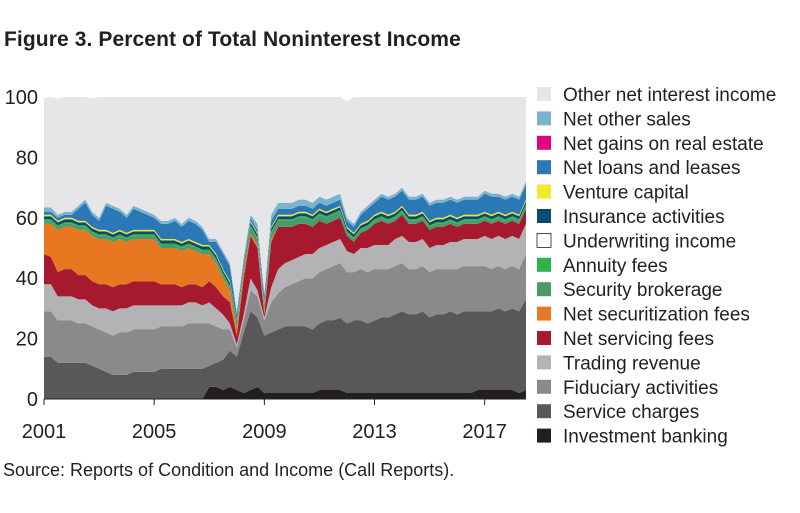 The width and height of the screenshot is (800, 513). Describe the element at coordinates (544, 386) in the screenshot. I see `legend-swatch-fiduciary-activities` at that location.